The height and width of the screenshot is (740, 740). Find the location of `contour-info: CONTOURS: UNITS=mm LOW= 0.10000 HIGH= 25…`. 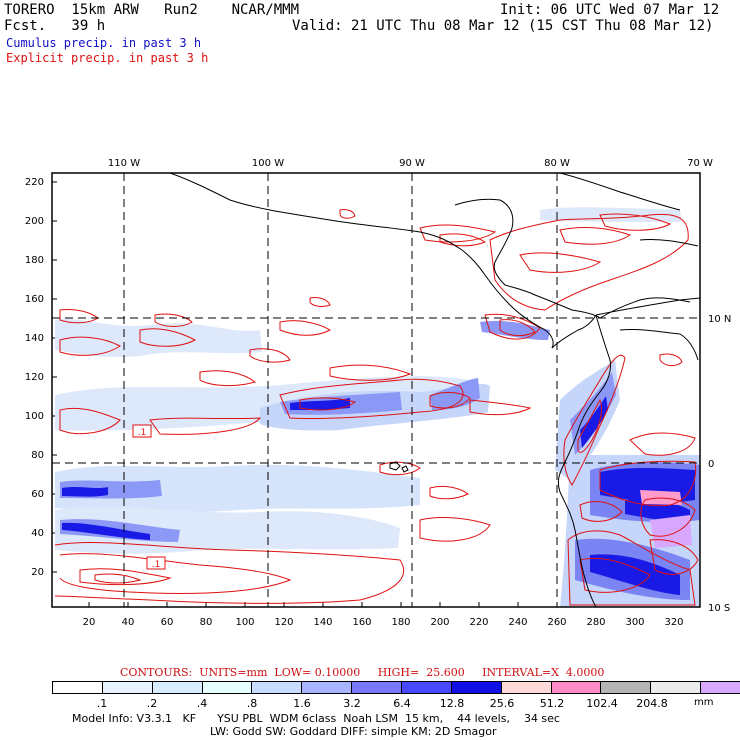

contour-info: CONTOURS: UNITS=mm LOW= 0.10000 HIGH= 25… is located at coordinates (362, 672).